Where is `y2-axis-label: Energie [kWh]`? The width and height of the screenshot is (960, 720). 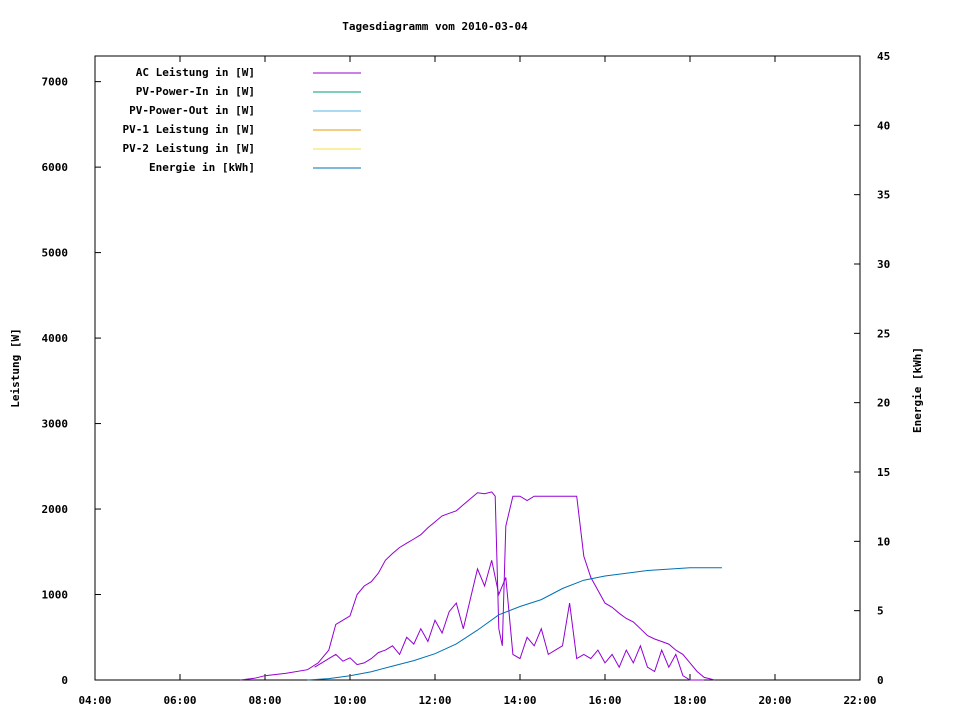 y2-axis-label: Energie [kWh] is located at coordinates (917, 390).